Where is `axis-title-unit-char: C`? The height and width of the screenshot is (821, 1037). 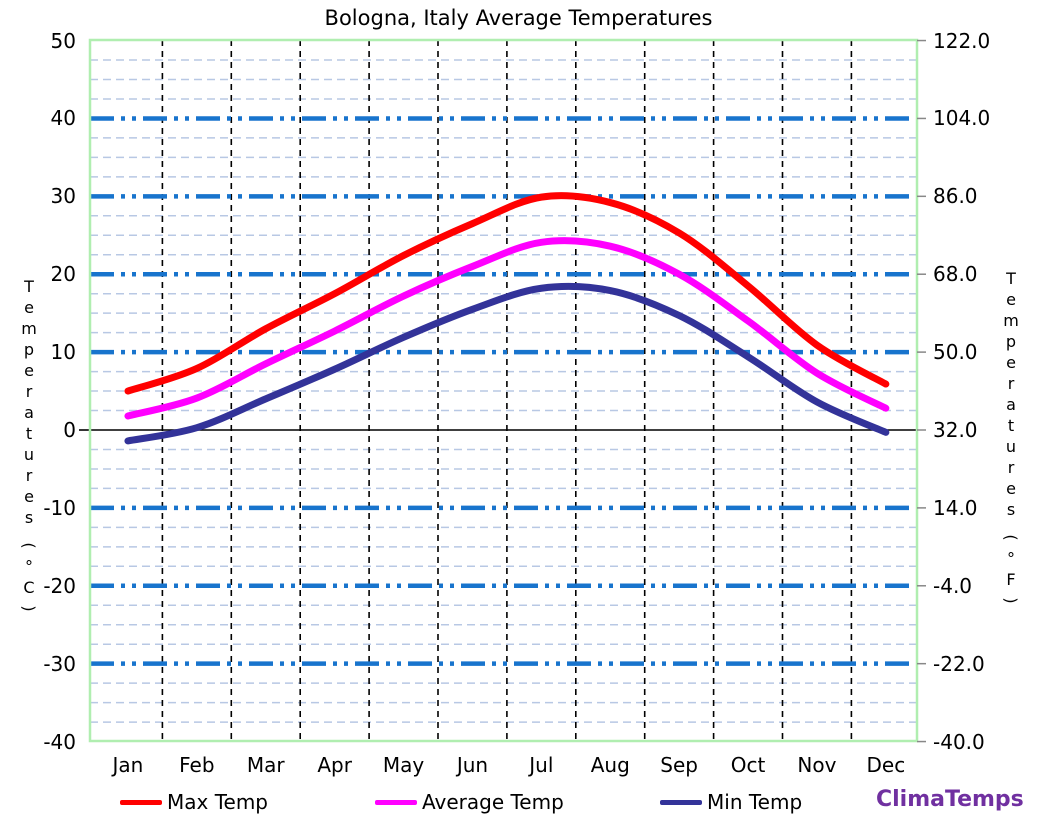
axis-title-unit-char: C is located at coordinates (29, 587).